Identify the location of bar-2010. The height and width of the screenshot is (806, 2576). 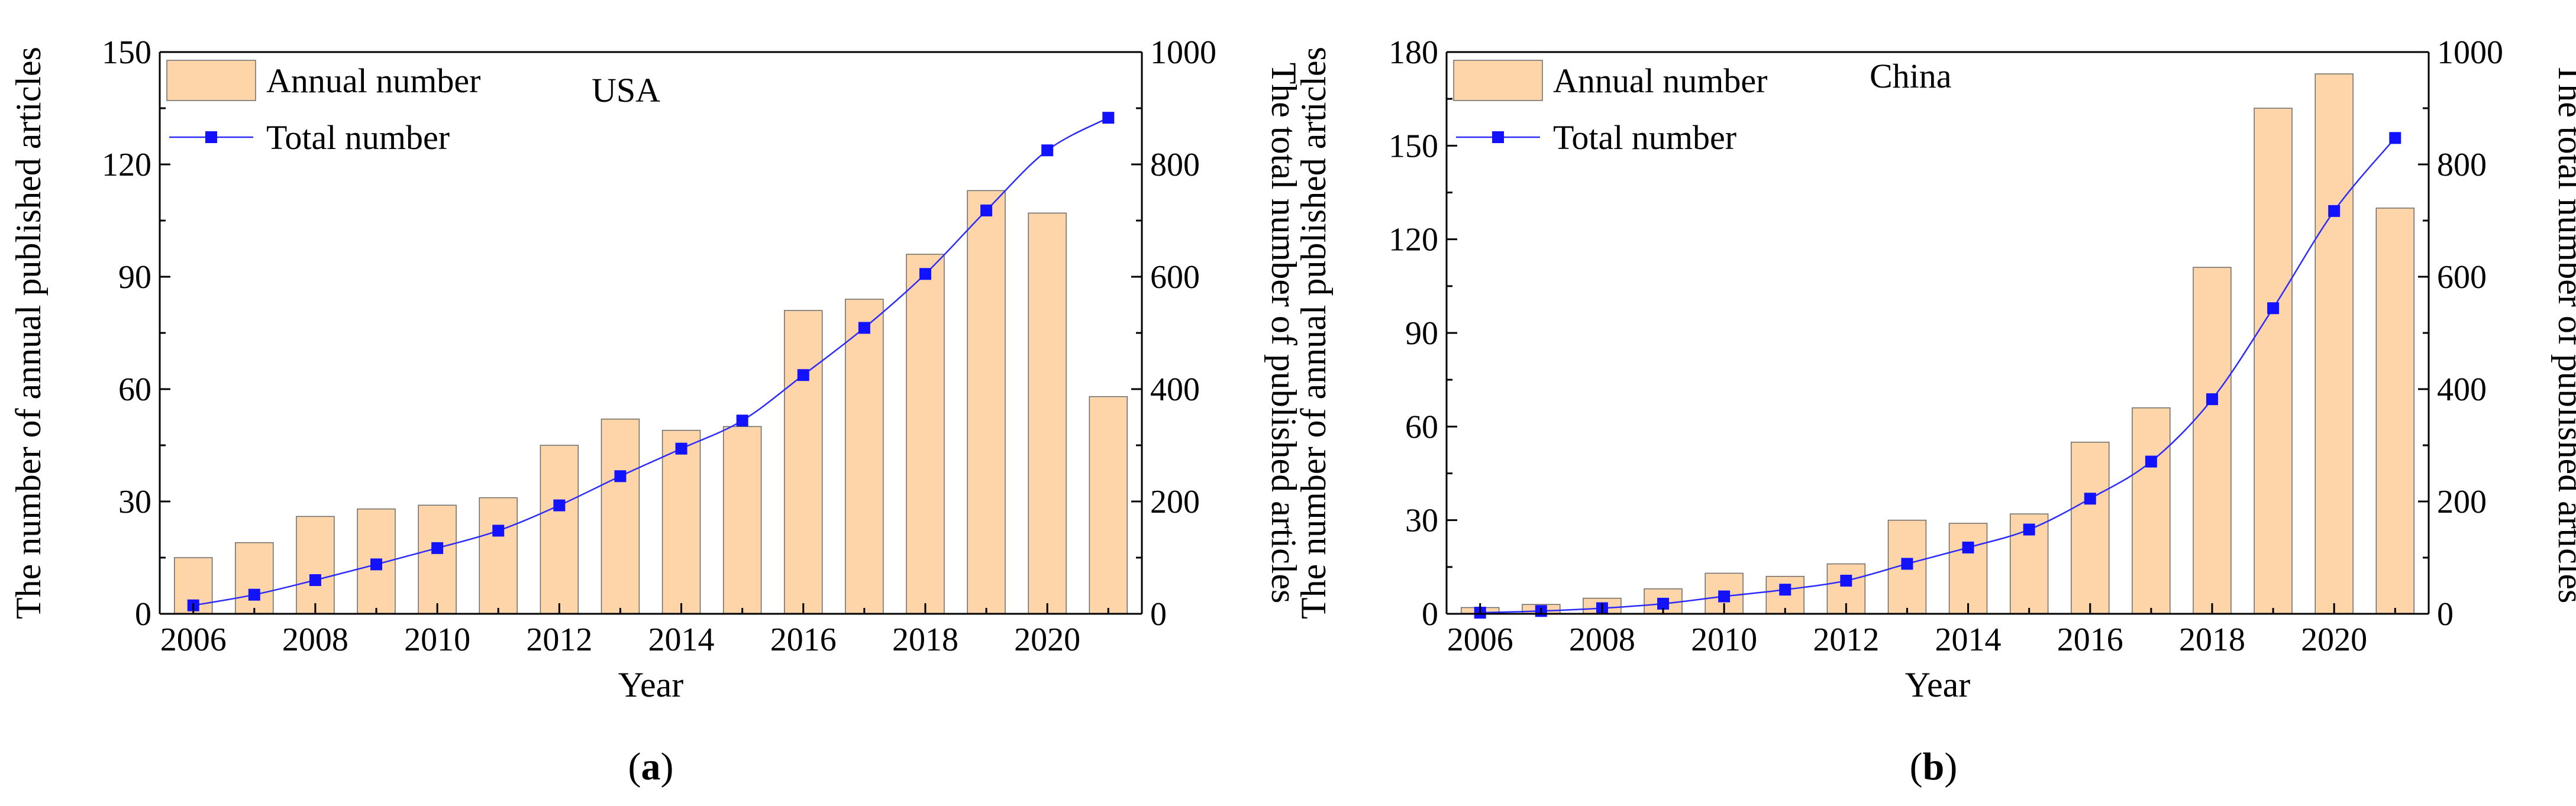
(437, 559).